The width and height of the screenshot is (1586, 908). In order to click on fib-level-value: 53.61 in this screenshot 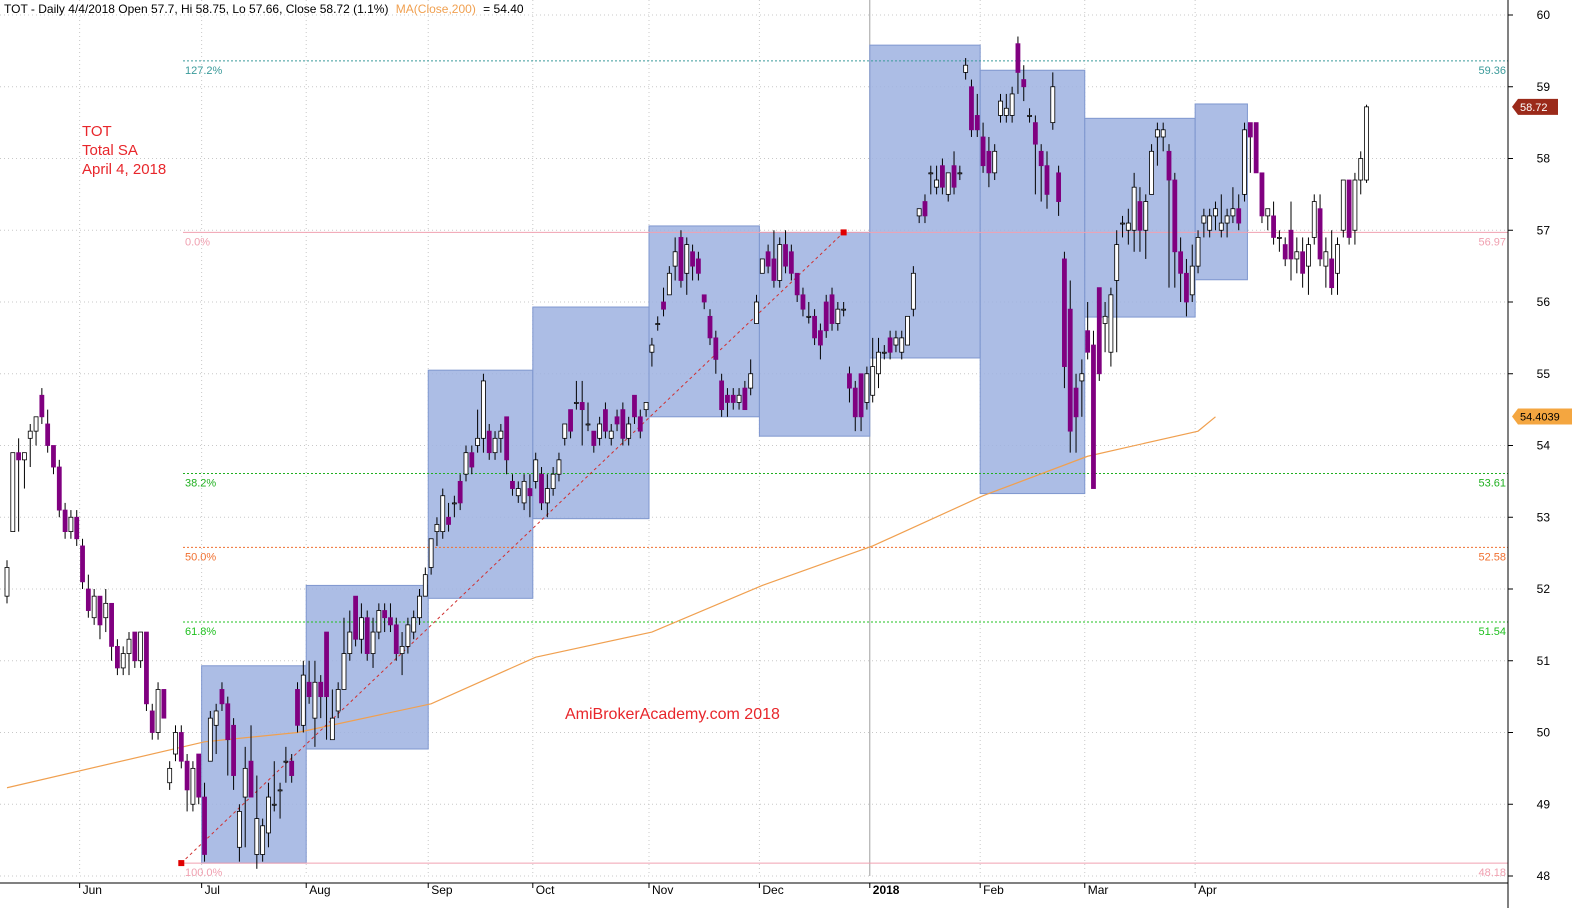, I will do `click(1492, 483)`.